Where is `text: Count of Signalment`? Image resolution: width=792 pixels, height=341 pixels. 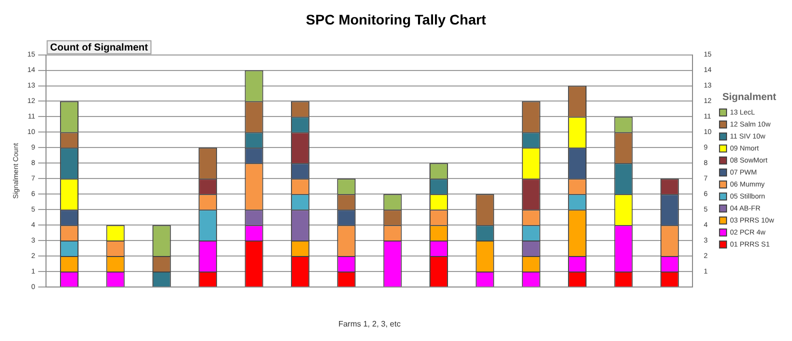
text: Count of Signalment is located at coordinates (99, 48).